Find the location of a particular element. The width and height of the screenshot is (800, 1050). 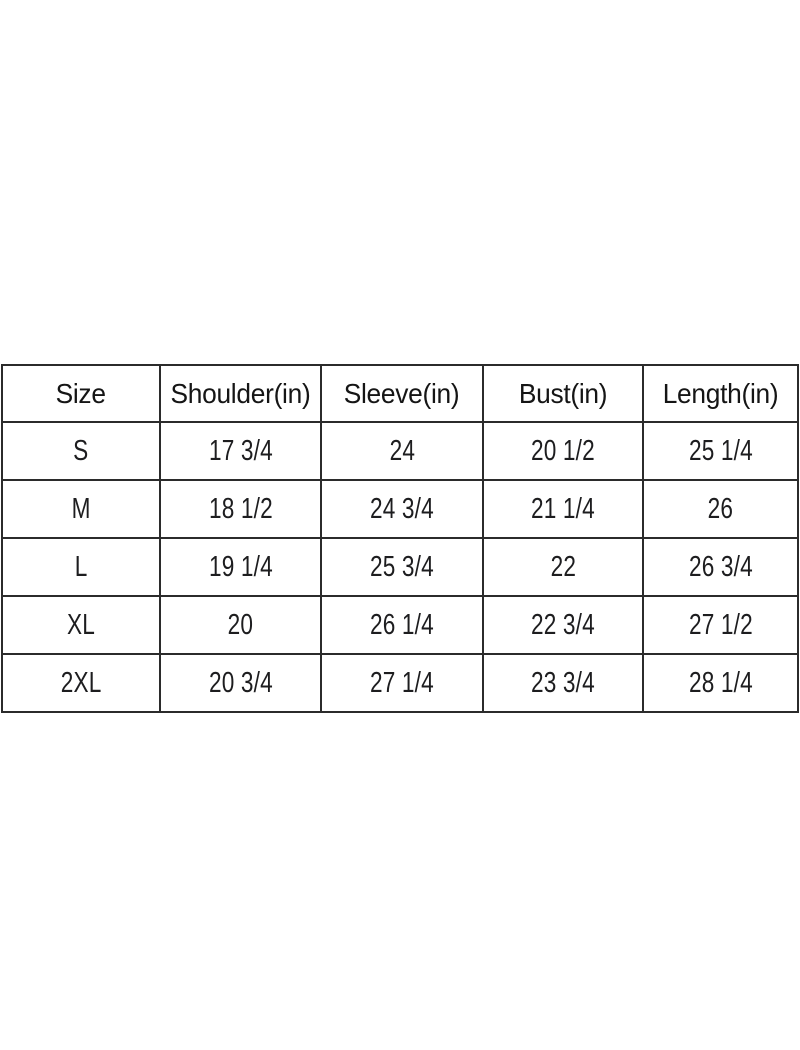

cell-text: M is located at coordinates (81, 508).